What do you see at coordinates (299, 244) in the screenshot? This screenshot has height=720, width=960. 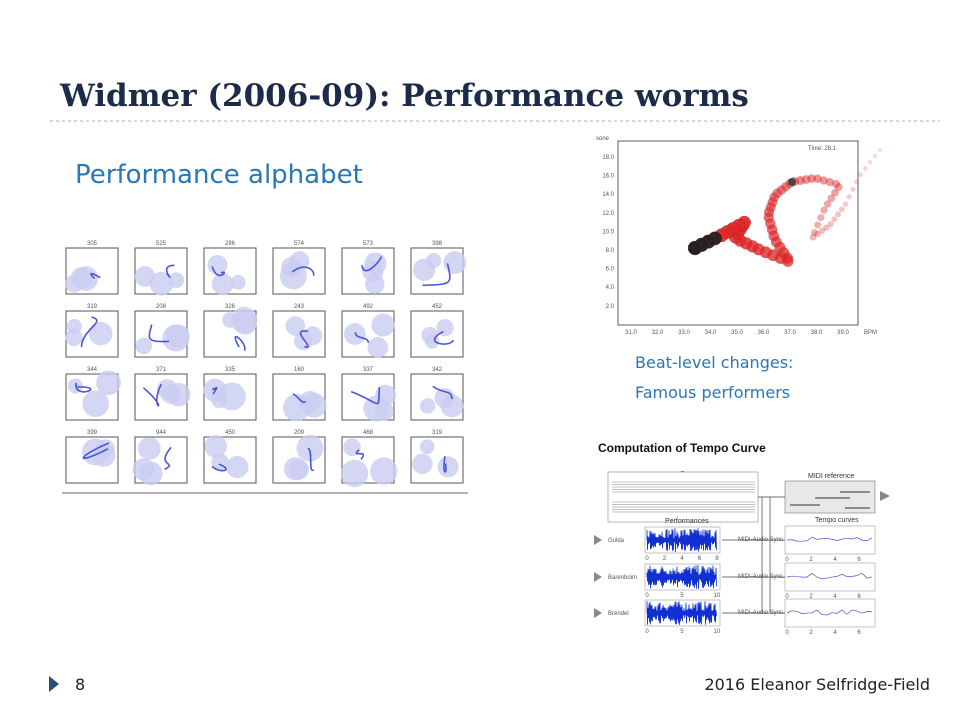 I see `cluster-label: 574` at bounding box center [299, 244].